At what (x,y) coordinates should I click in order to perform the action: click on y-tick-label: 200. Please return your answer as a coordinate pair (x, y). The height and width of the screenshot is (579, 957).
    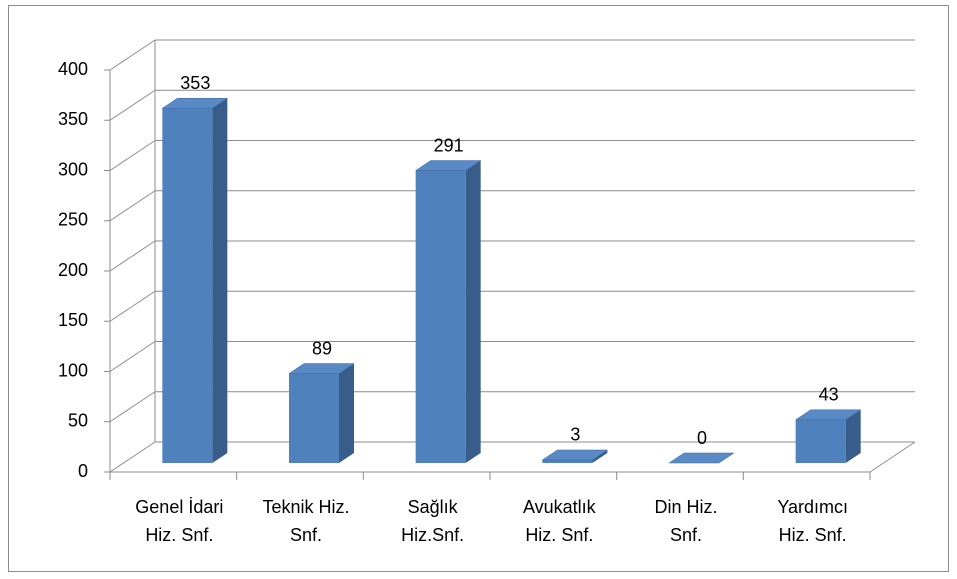
    Looking at the image, I should click on (73, 270).